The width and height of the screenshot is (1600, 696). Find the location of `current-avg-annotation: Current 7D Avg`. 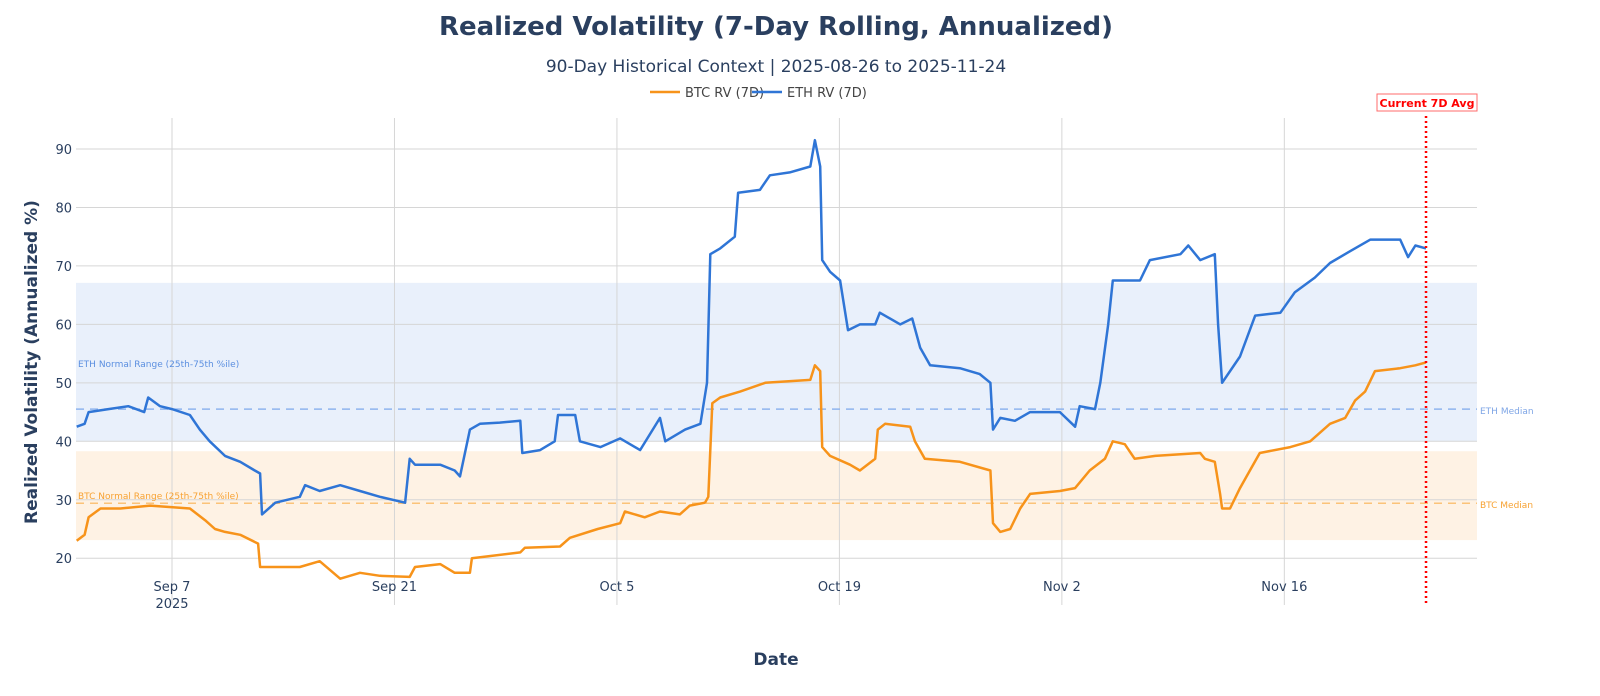

current-avg-annotation: Current 7D Avg is located at coordinates (1427, 102).